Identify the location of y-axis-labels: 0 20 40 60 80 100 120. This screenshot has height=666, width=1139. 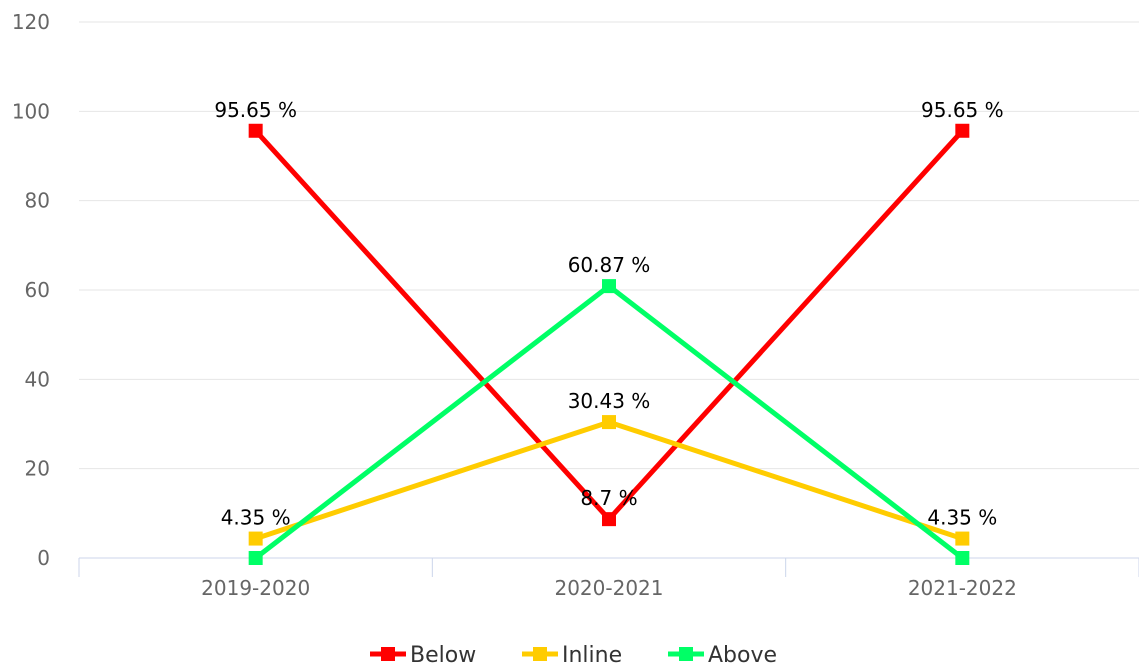
(31, 290).